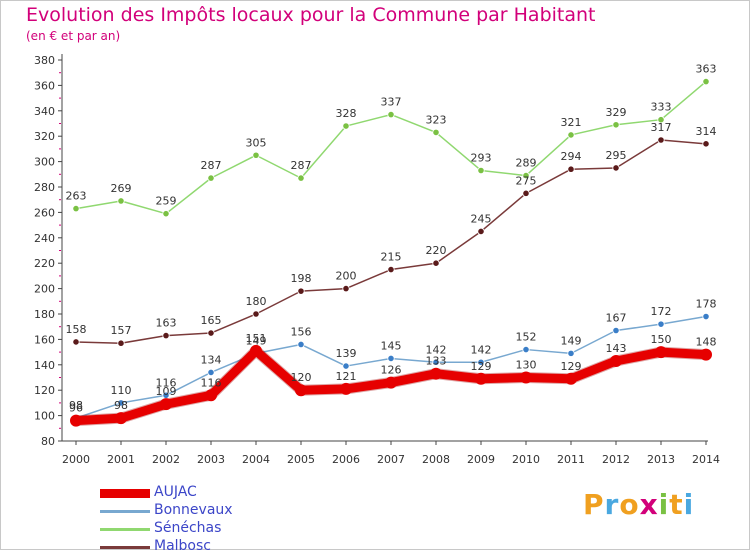 The width and height of the screenshot is (750, 556). What do you see at coordinates (125, 547) in the screenshot?
I see `legend-swatch` at bounding box center [125, 547].